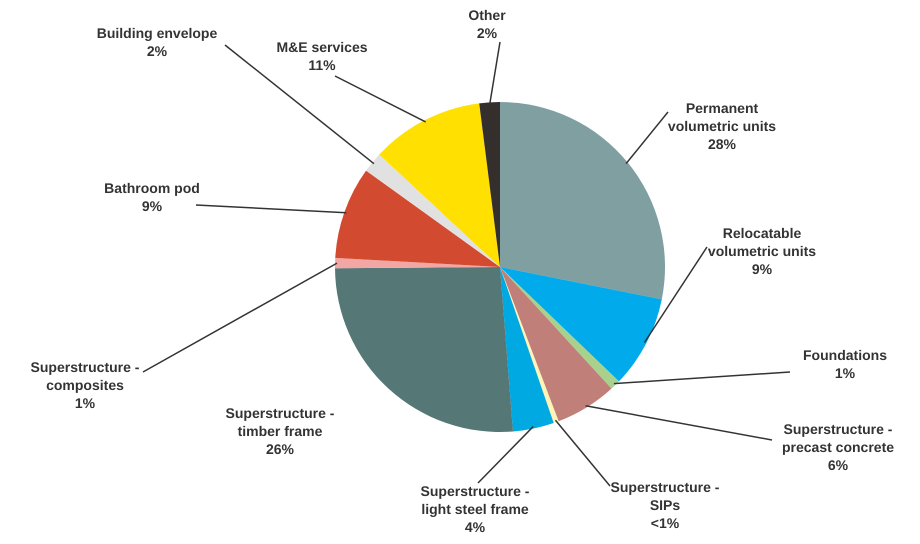 The image size is (920, 544). I want to click on slice-label: Superstructure - light steel frame, so click(475, 500).